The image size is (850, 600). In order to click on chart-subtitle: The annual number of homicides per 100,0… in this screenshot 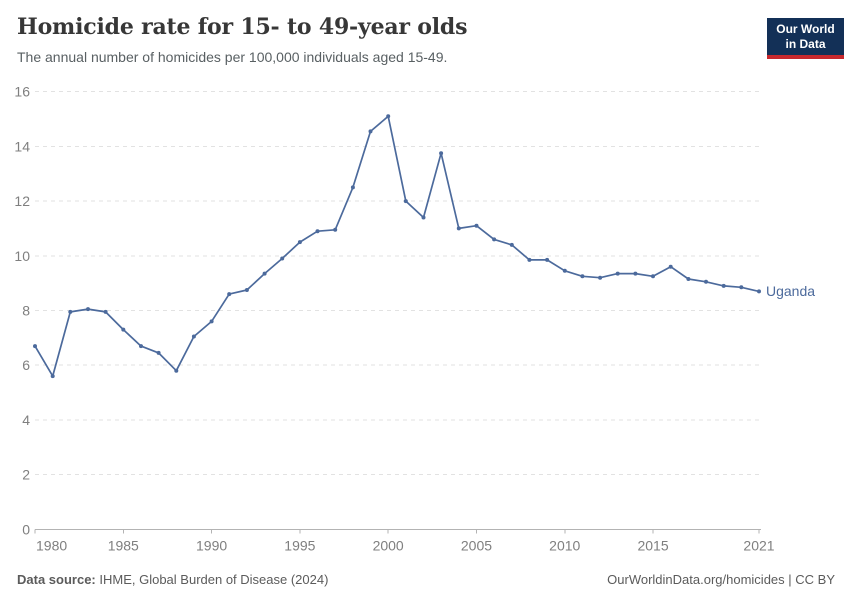, I will do `click(232, 57)`.